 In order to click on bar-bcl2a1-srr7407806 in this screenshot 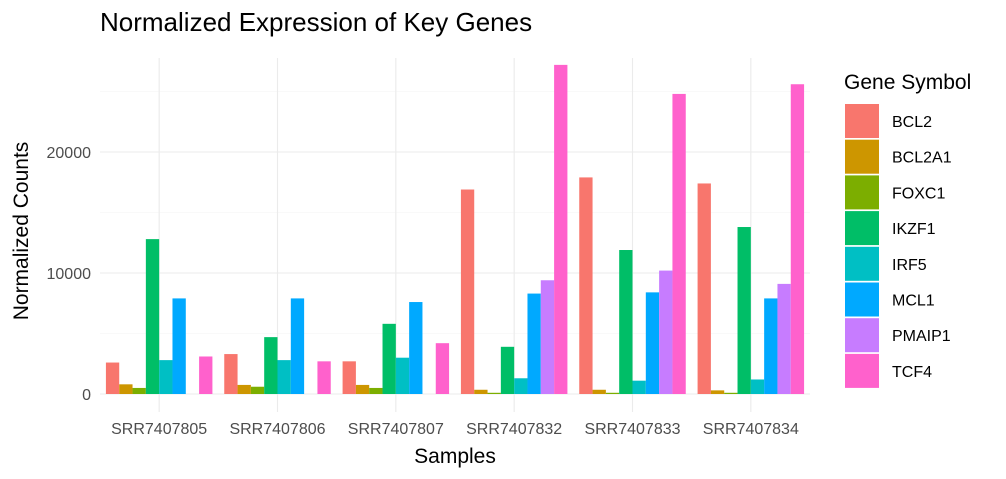, I will do `click(244, 389)`.